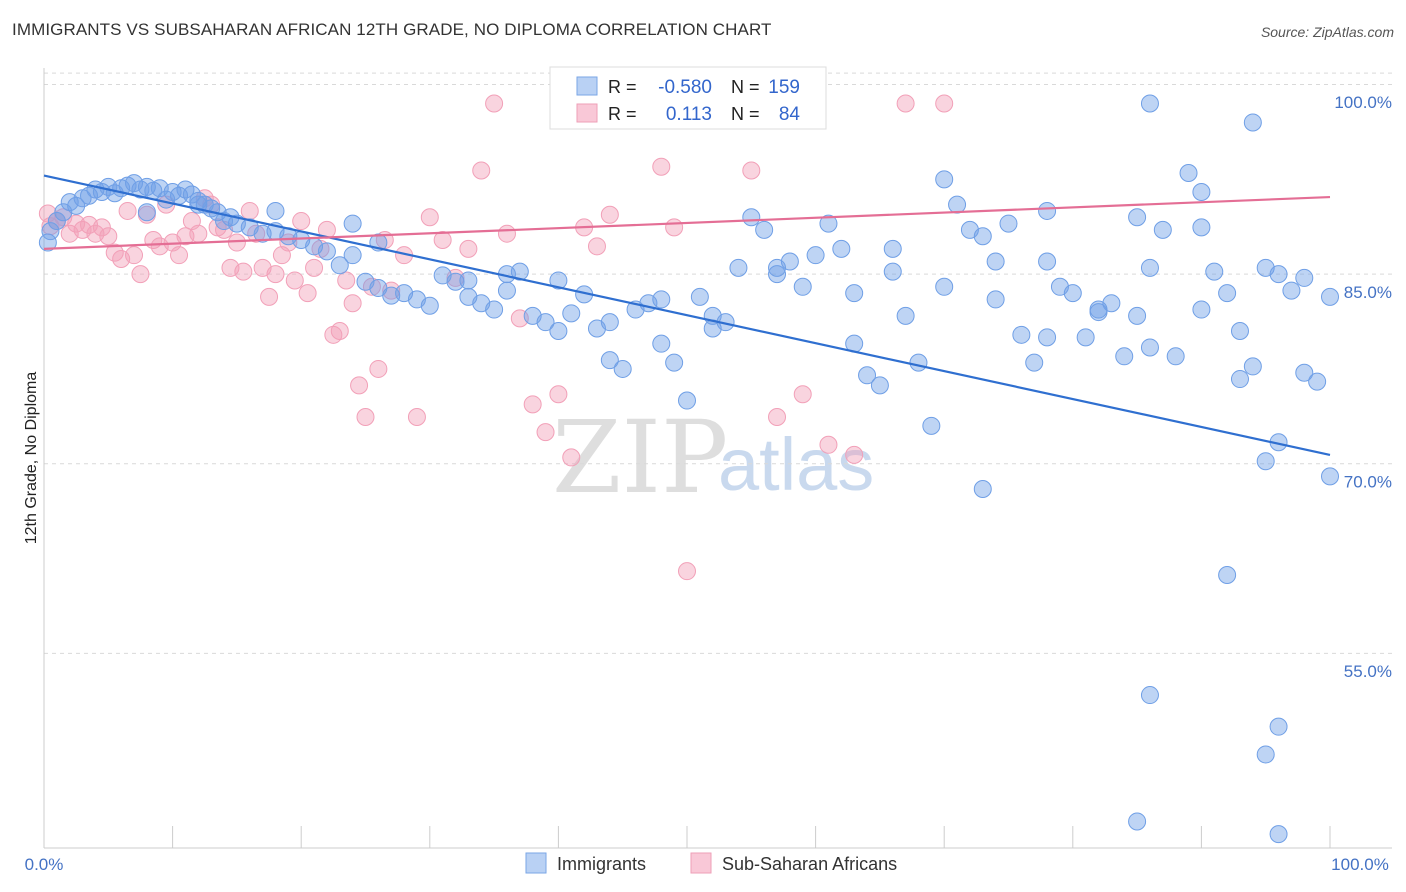 The width and height of the screenshot is (1406, 892). I want to click on bottom-legend-swatch-immigrants, so click(536, 863).